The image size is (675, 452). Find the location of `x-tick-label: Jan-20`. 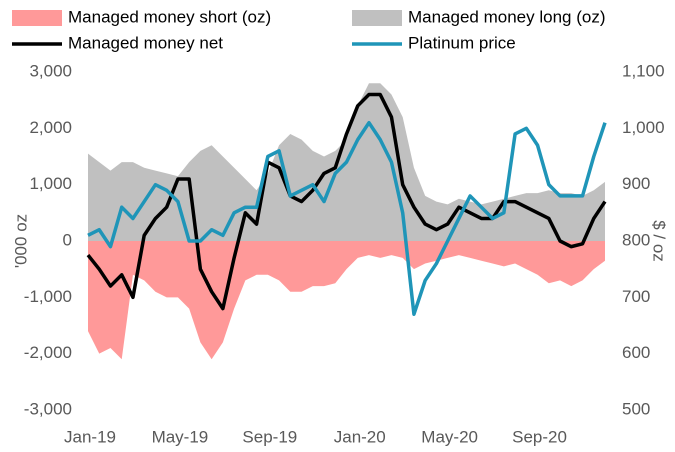

x-tick-label: Jan-20 is located at coordinates (360, 436).